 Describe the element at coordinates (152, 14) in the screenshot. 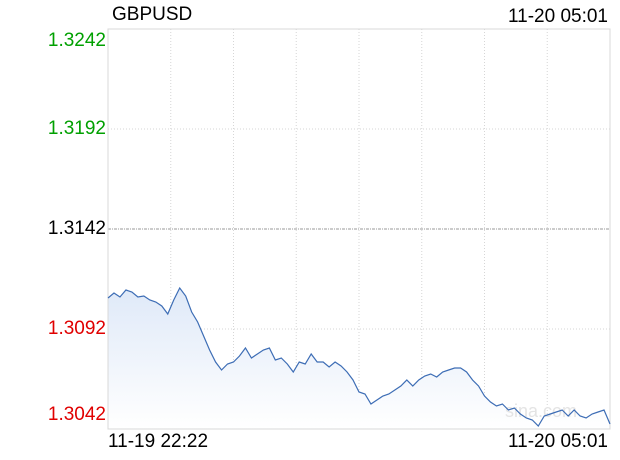

I see `chart-title: GBPUSD` at that location.